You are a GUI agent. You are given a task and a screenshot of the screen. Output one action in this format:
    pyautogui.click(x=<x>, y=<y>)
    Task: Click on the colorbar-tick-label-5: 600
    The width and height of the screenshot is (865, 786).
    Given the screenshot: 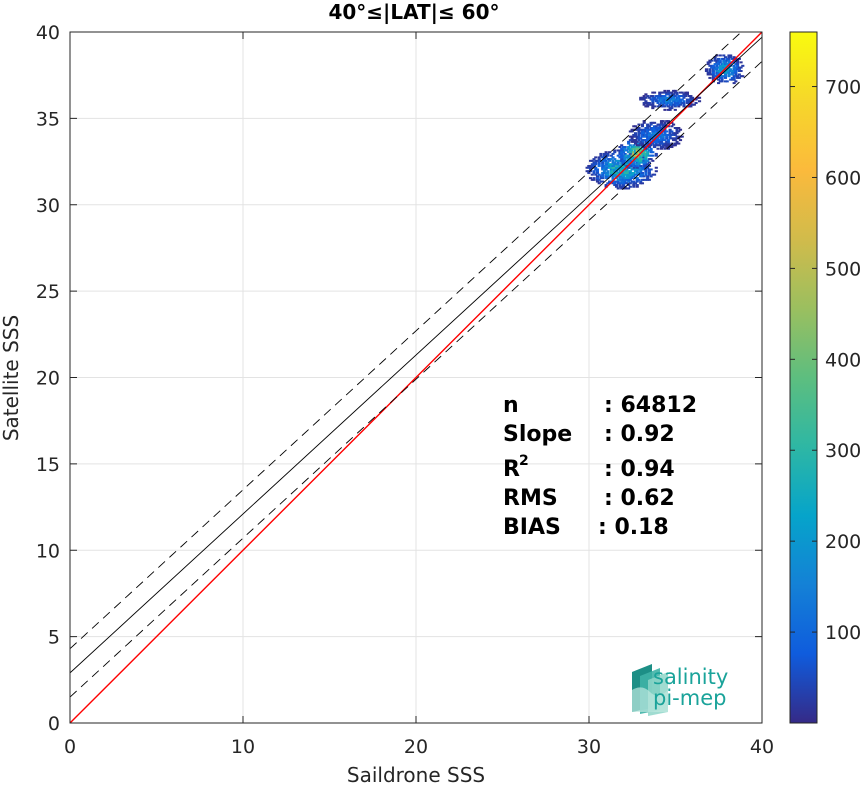 What is the action you would take?
    pyautogui.click(x=843, y=178)
    